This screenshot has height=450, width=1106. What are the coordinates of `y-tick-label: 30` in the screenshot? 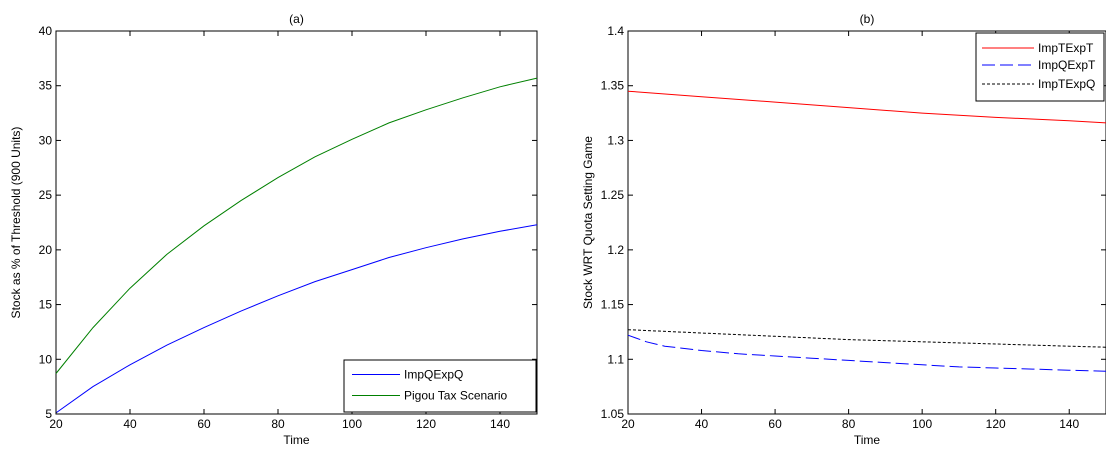 It's located at (46, 140).